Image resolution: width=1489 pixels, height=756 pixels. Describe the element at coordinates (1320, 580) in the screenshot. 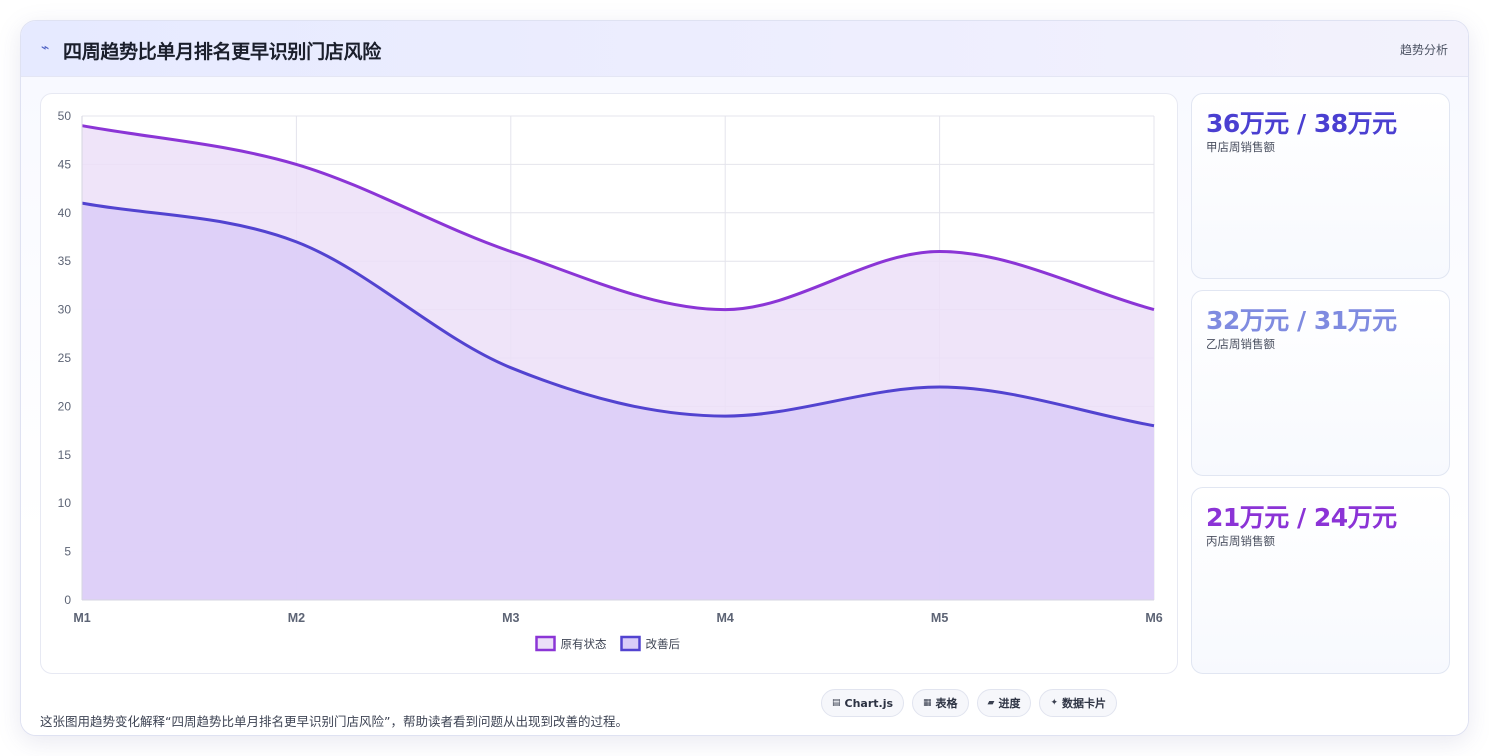

I see `kpi-card-store-c: 21万元 / 24万元 丙店周销售额` at that location.